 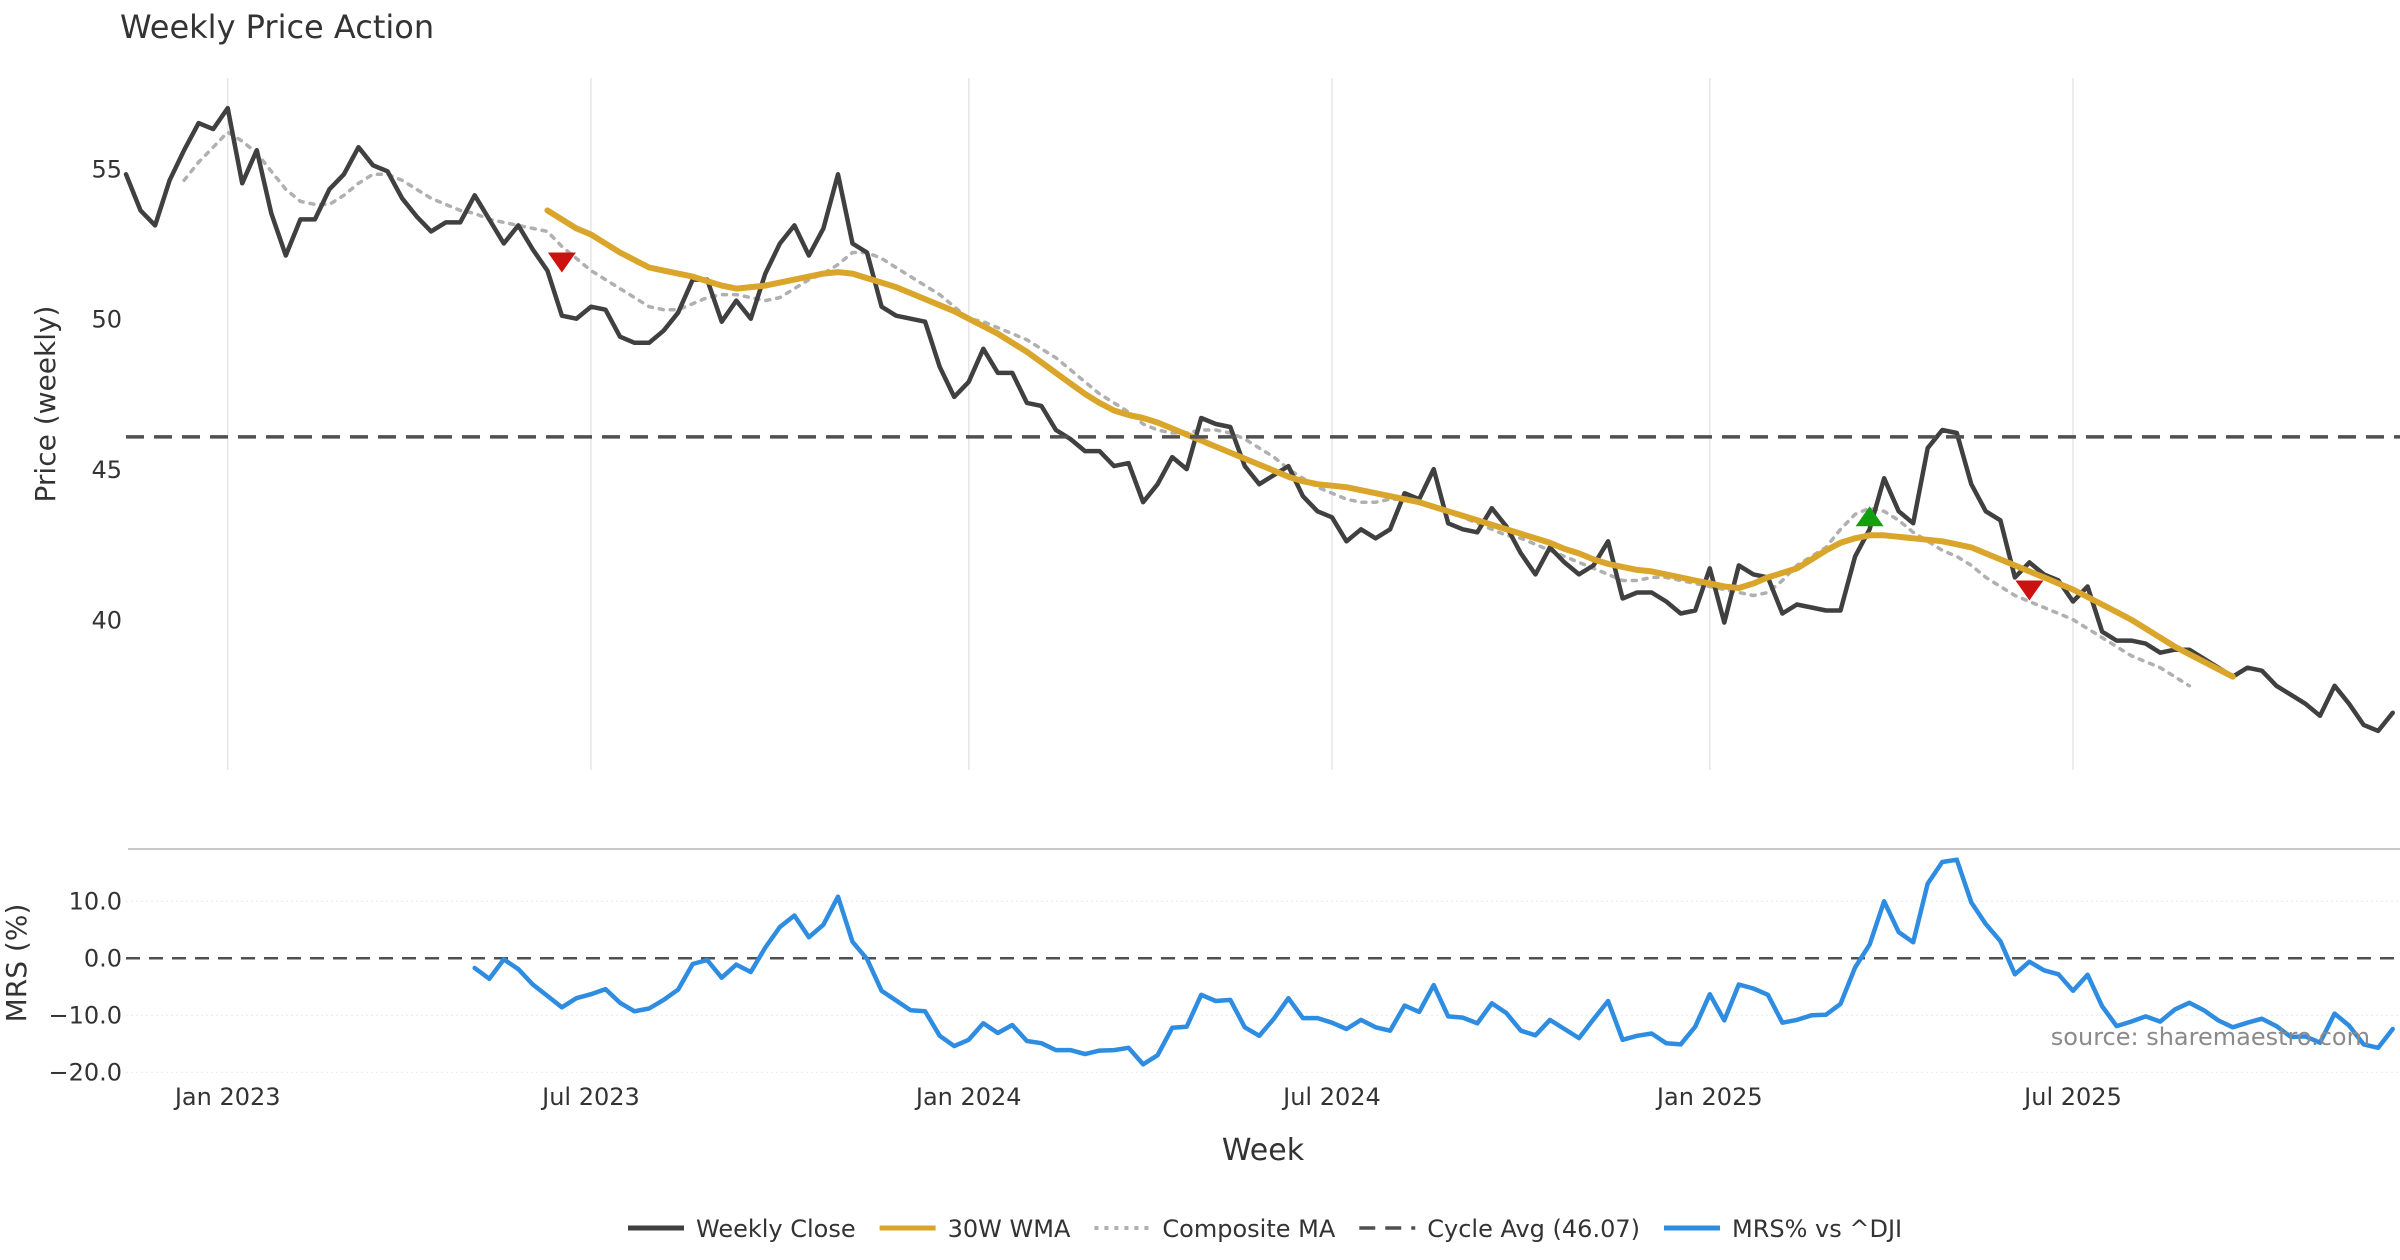 What do you see at coordinates (103, 958) in the screenshot?
I see `mrs-y-tick-1: 0.0` at bounding box center [103, 958].